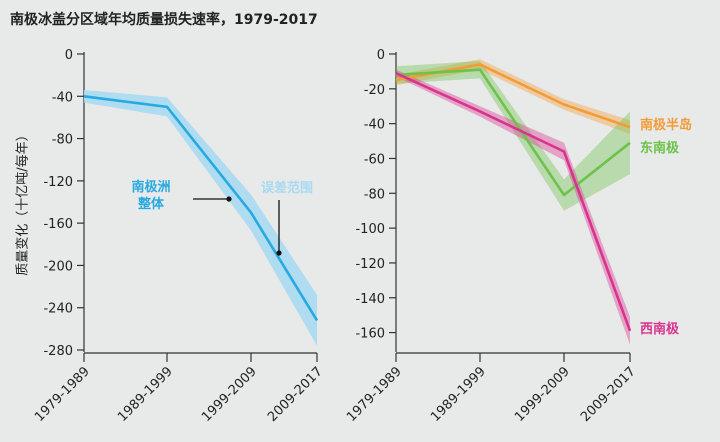  What do you see at coordinates (666, 125) in the screenshot?
I see `series-label-peninsula: 南极半岛` at bounding box center [666, 125].